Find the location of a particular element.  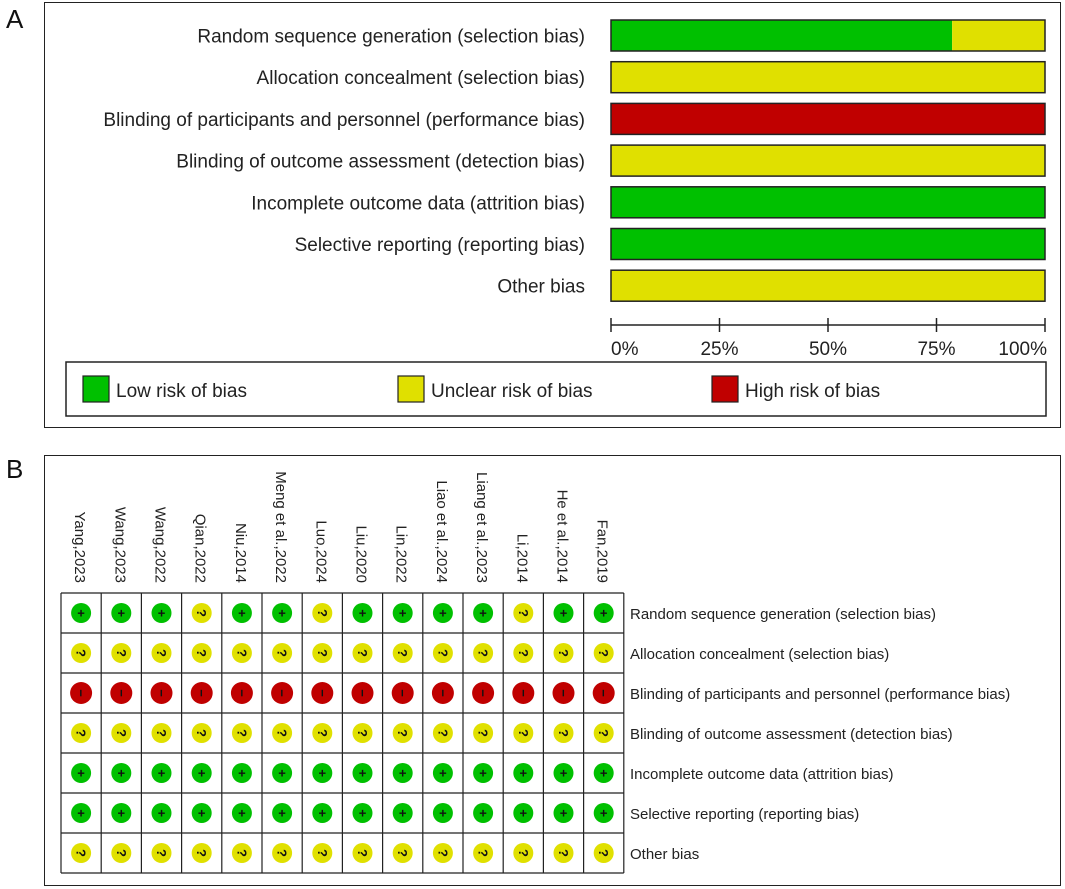

legend-box is located at coordinates (556, 389).